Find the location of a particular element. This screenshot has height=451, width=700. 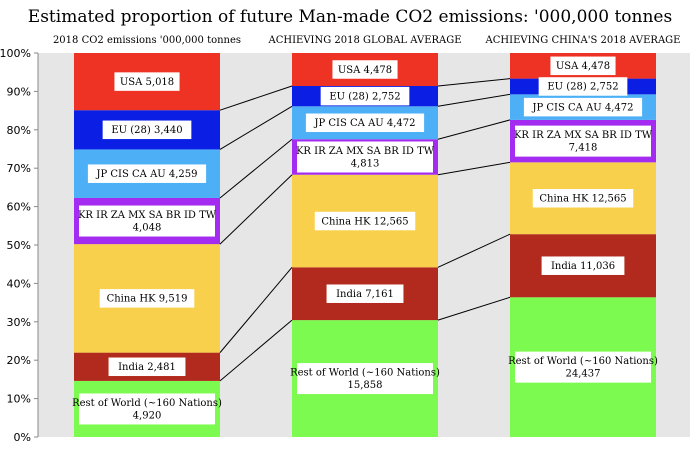

y-tick-label: 20% is located at coordinates (19, 360).